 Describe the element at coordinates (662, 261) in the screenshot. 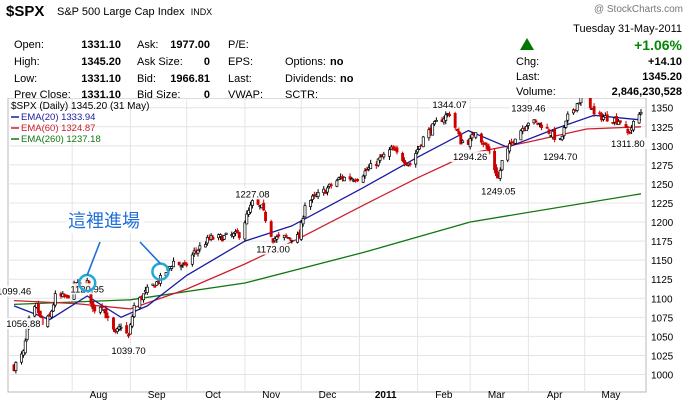

I see `y-tick-label: 1150` at that location.